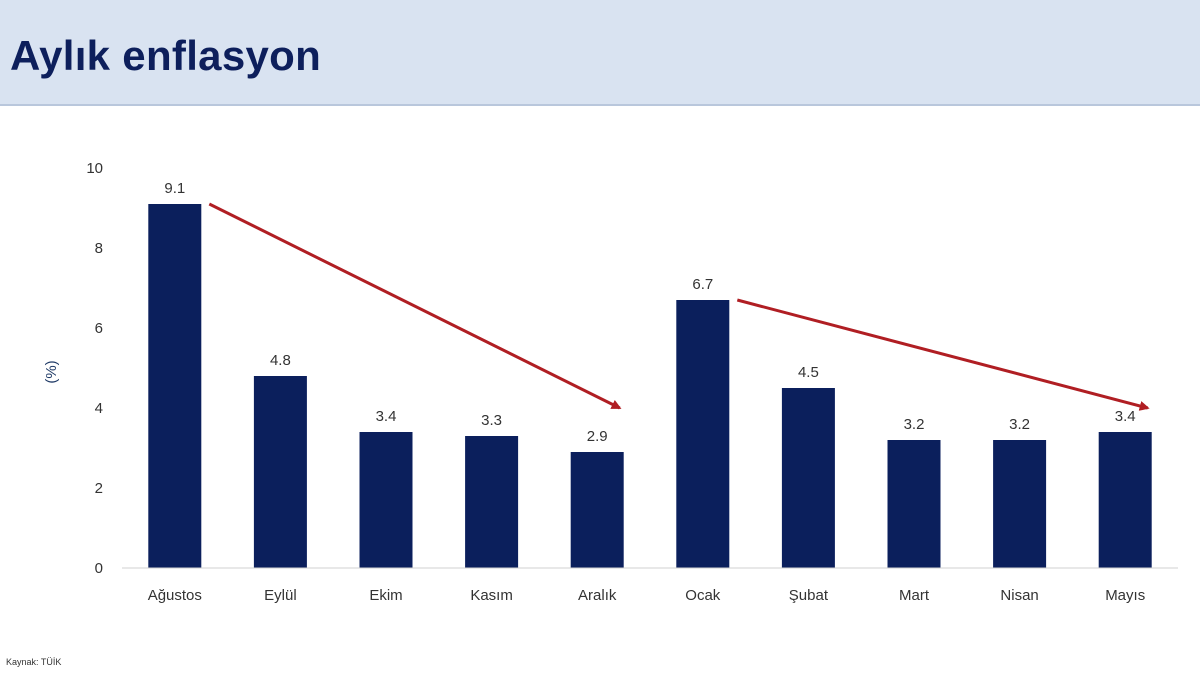 This screenshot has height=675, width=1200. I want to click on x-tick-label: Ekim, so click(385, 595).